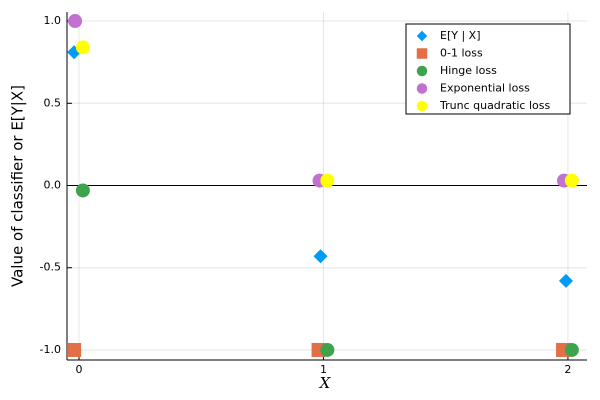  Describe the element at coordinates (50, 349) in the screenshot. I see `y-tick-label: -1.0` at that location.